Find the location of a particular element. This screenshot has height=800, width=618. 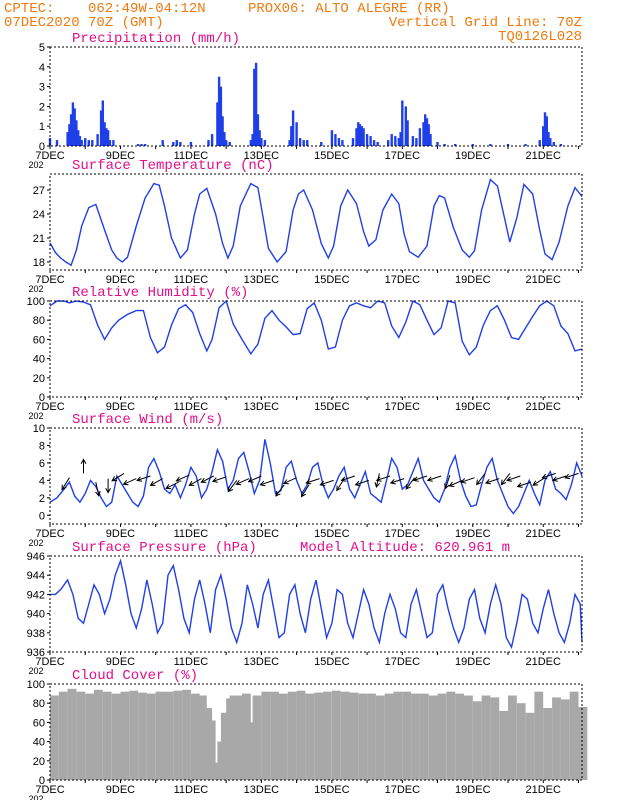

model-altitude: Model Altitude: 620.961 m is located at coordinates (405, 548).